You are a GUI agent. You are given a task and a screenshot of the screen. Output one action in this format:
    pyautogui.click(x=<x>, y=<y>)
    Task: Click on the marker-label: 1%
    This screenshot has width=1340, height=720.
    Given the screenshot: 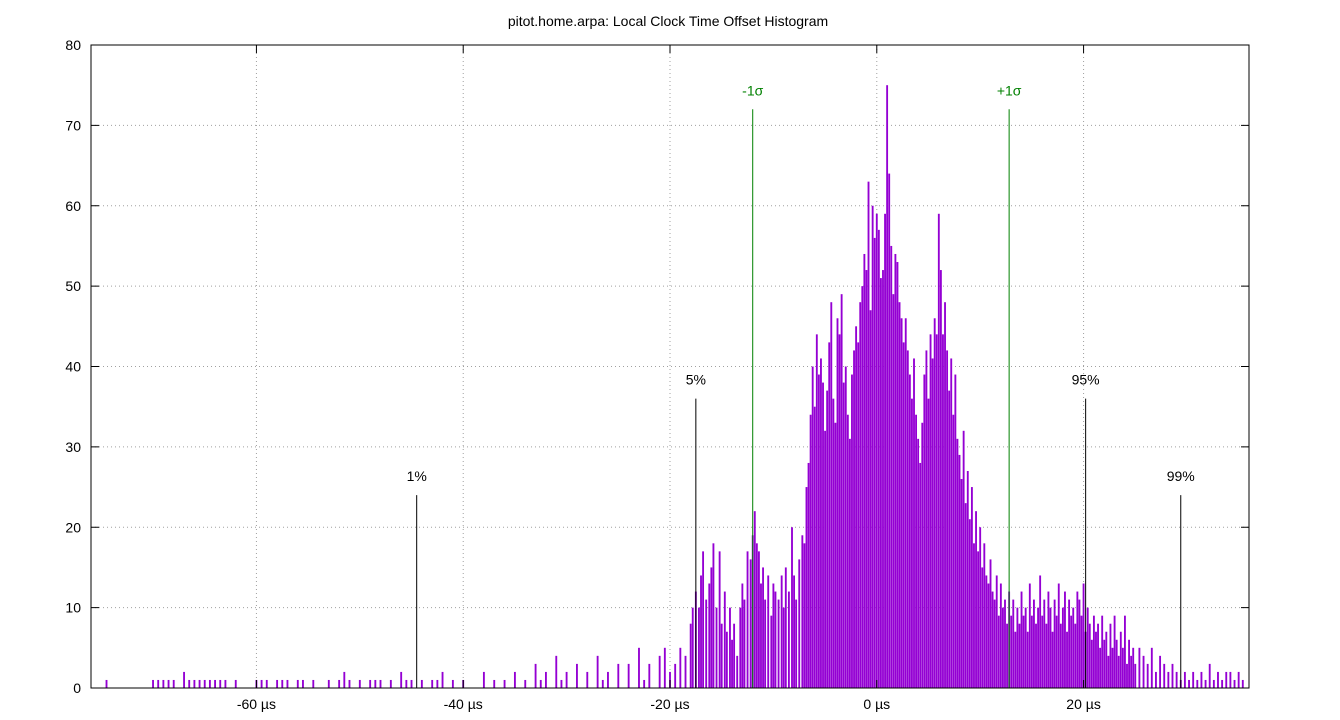 What is the action you would take?
    pyautogui.click(x=417, y=476)
    